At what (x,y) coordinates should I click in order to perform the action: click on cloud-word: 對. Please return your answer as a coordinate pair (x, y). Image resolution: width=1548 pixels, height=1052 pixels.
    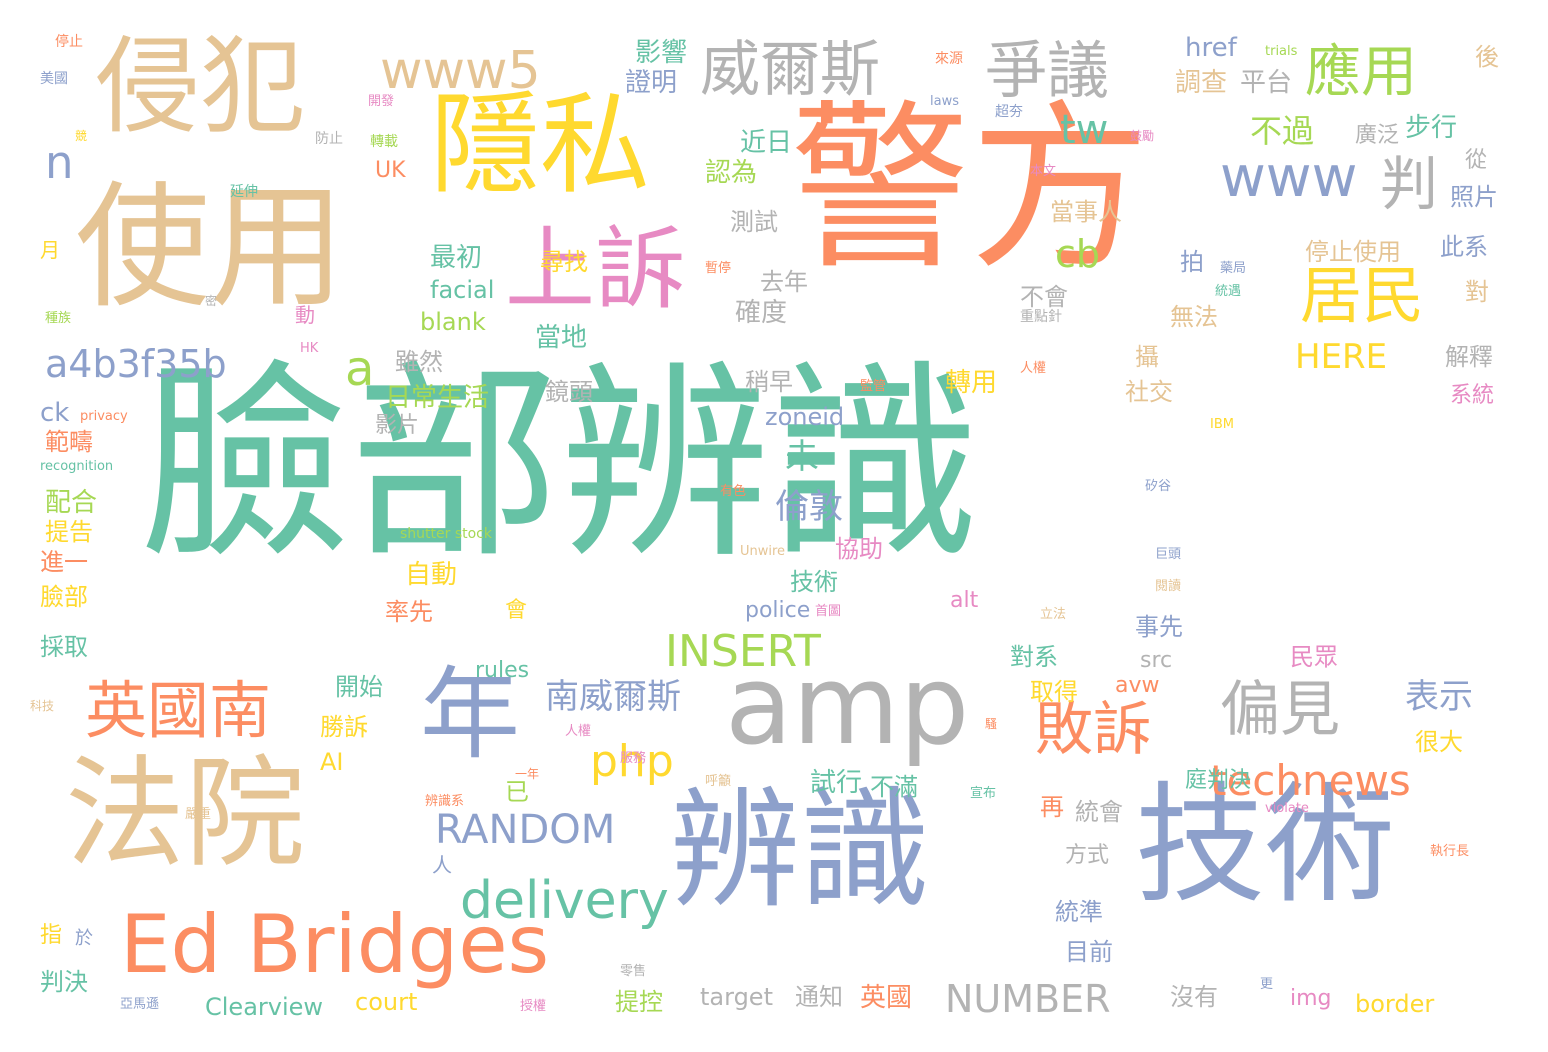
    Looking at the image, I should click on (1477, 292).